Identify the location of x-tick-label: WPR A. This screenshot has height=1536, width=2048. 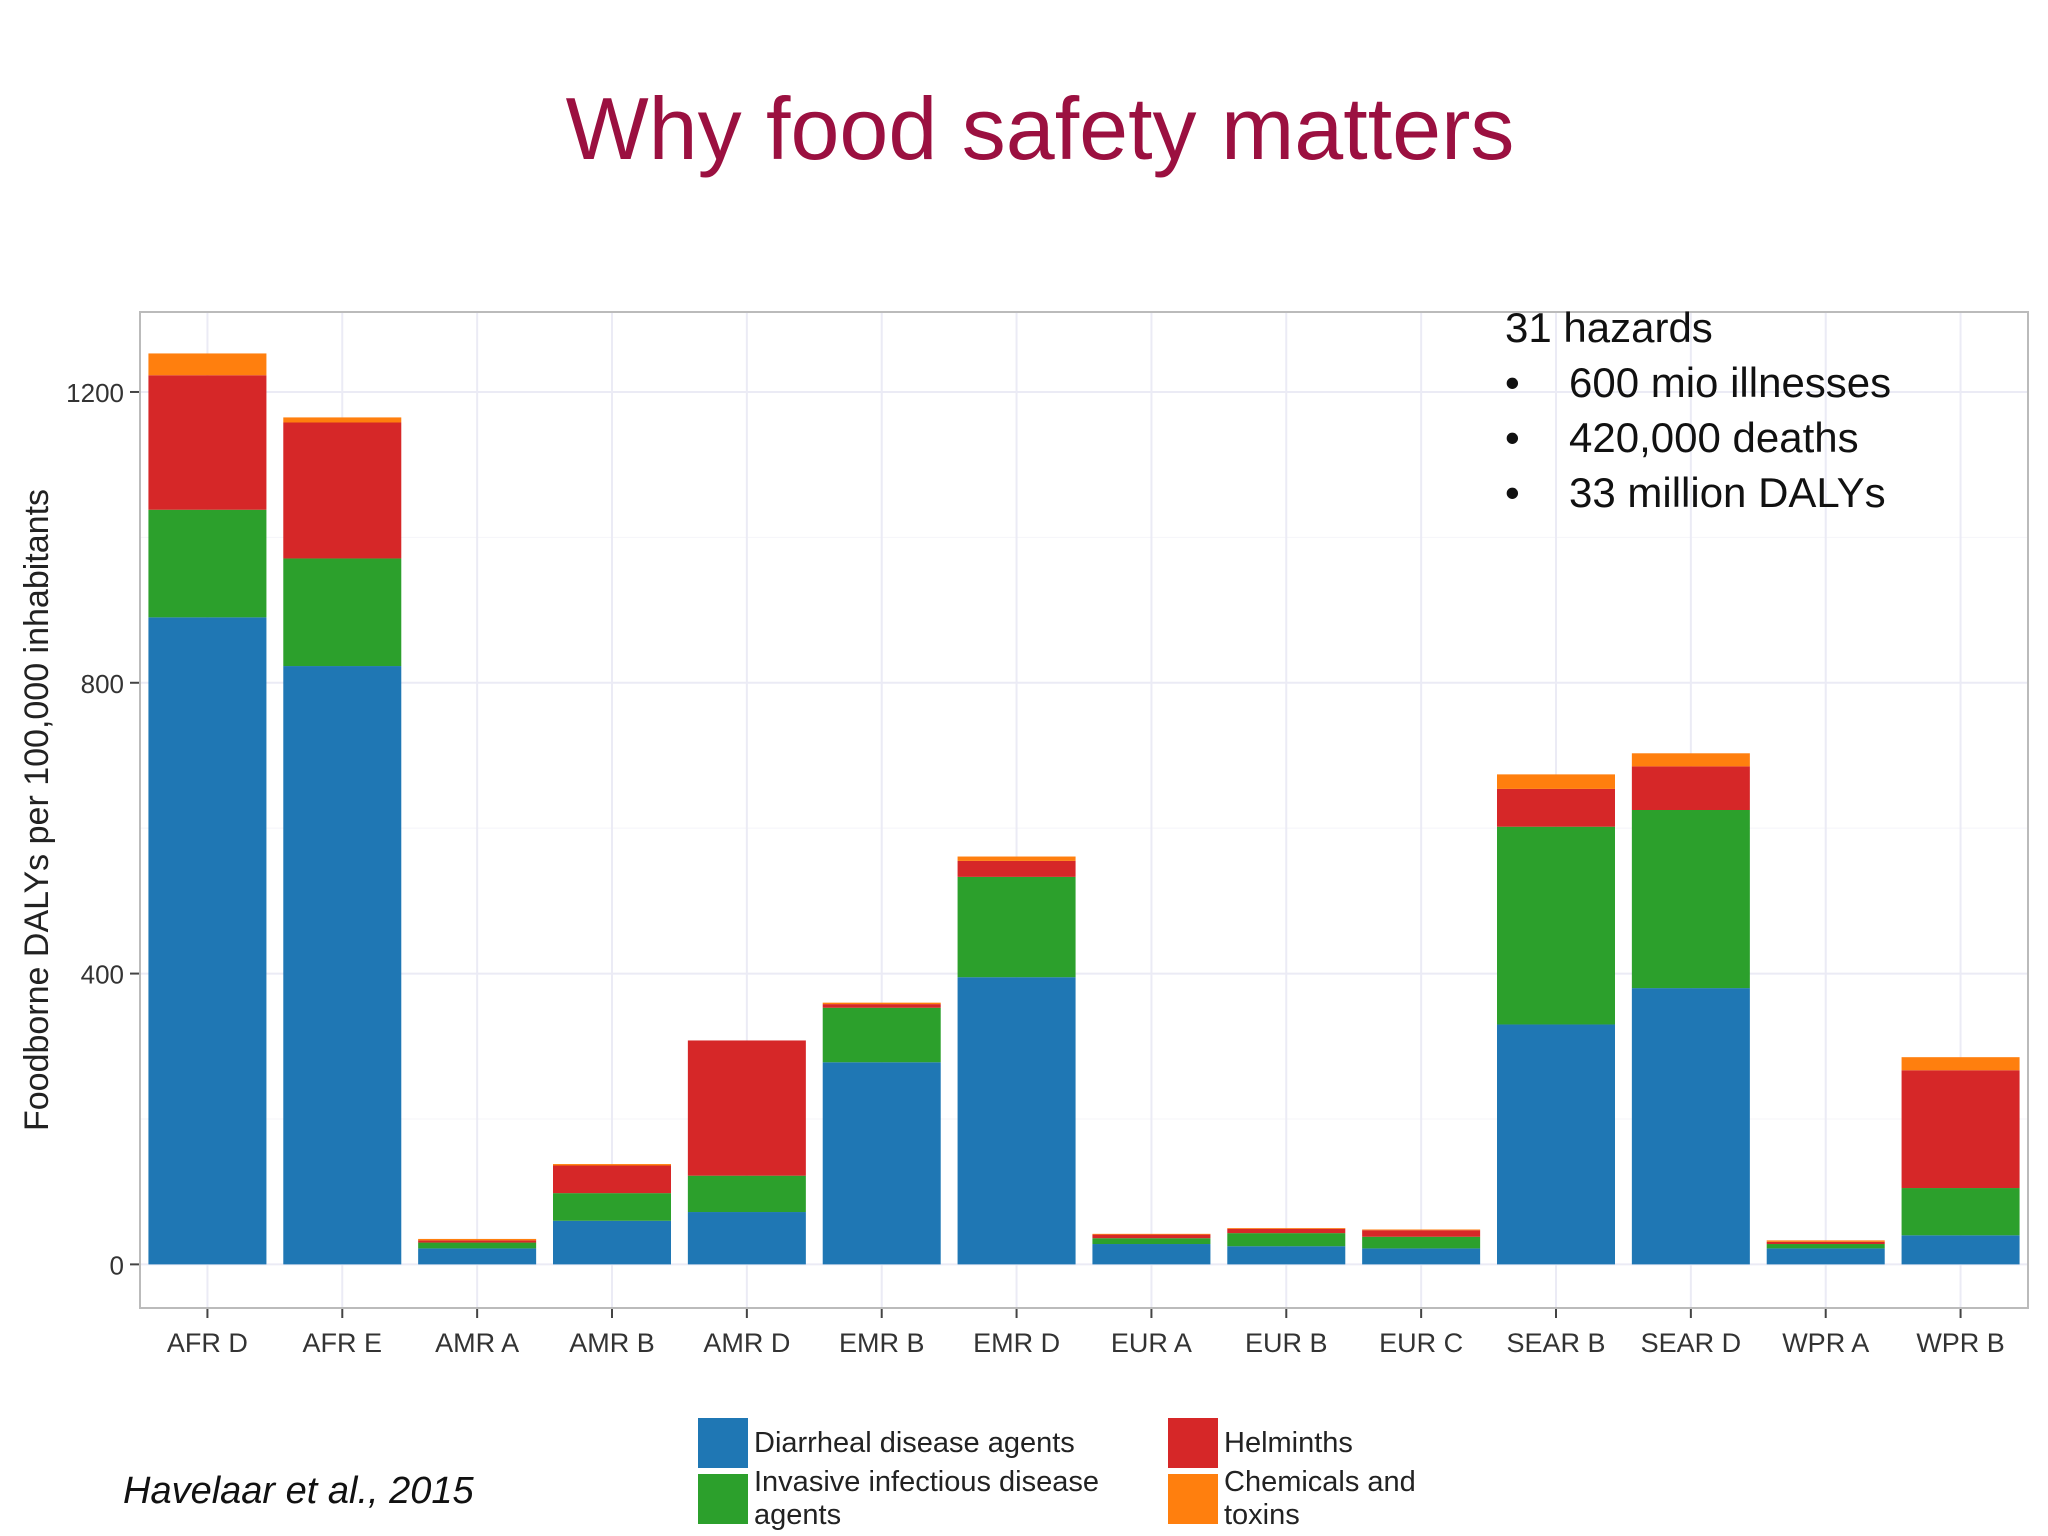
(1825, 1343).